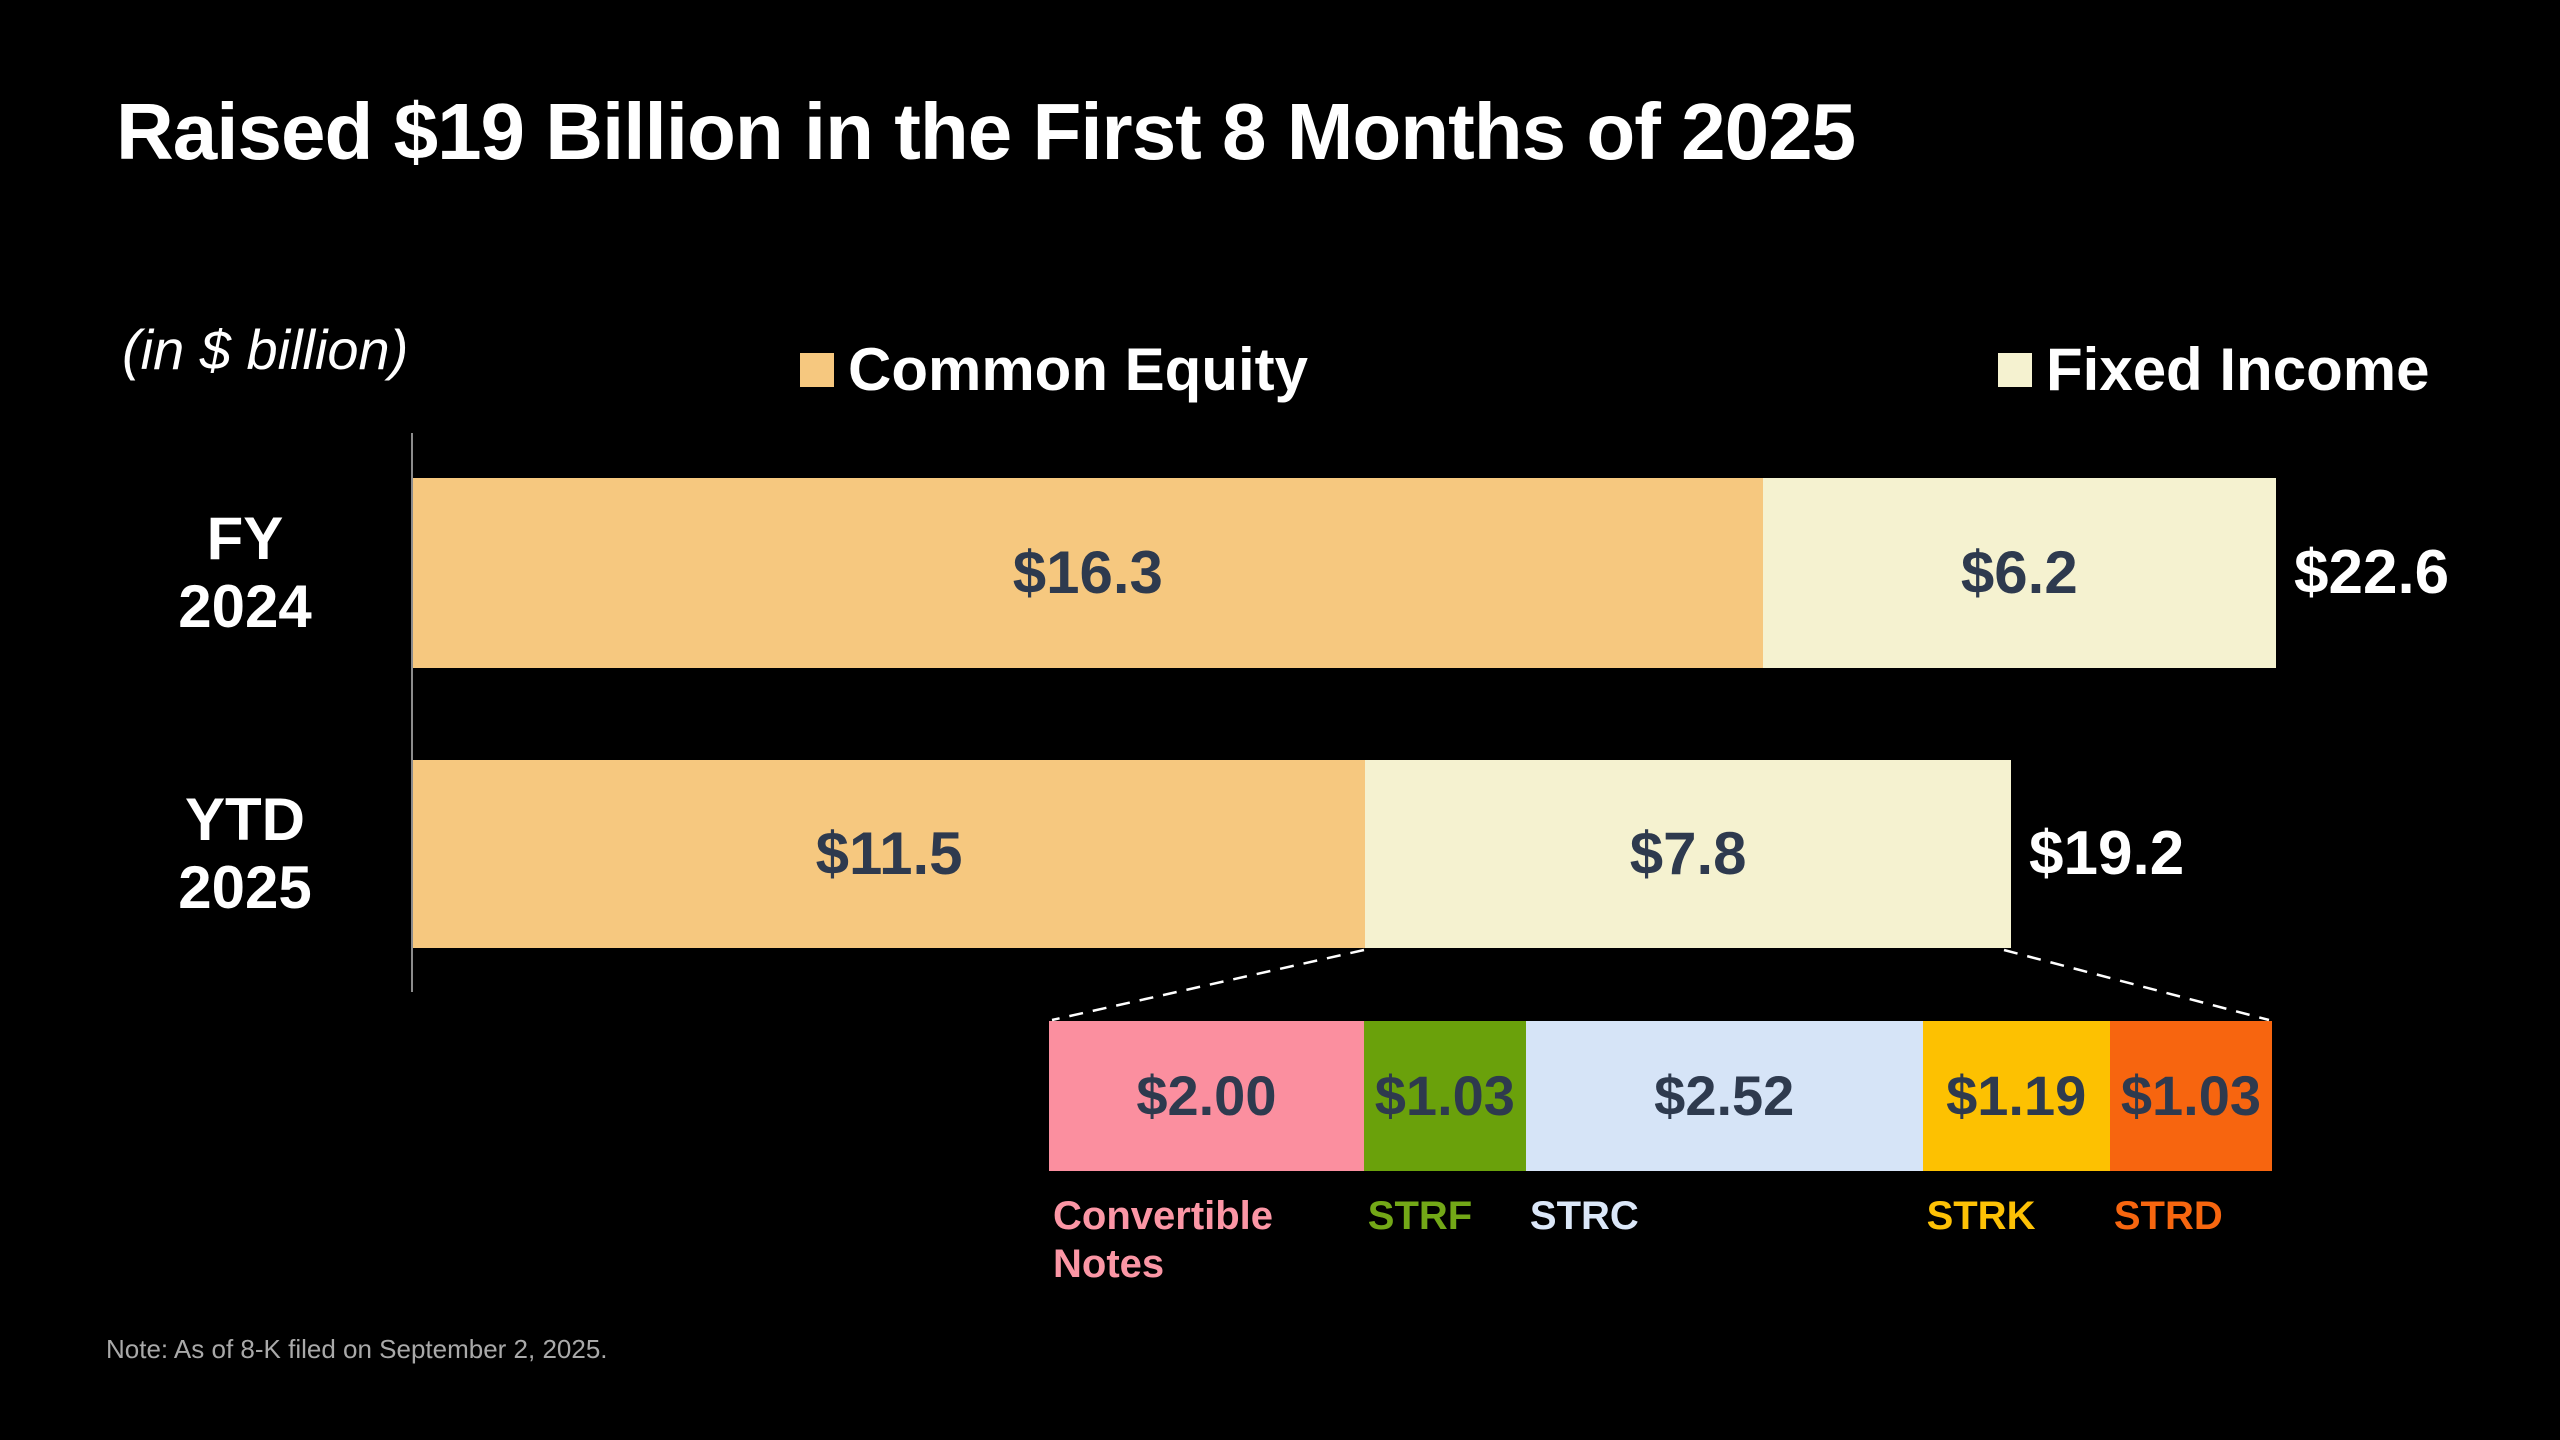 This screenshot has width=2560, height=1440. I want to click on category-label-line: 2024, so click(245, 606).